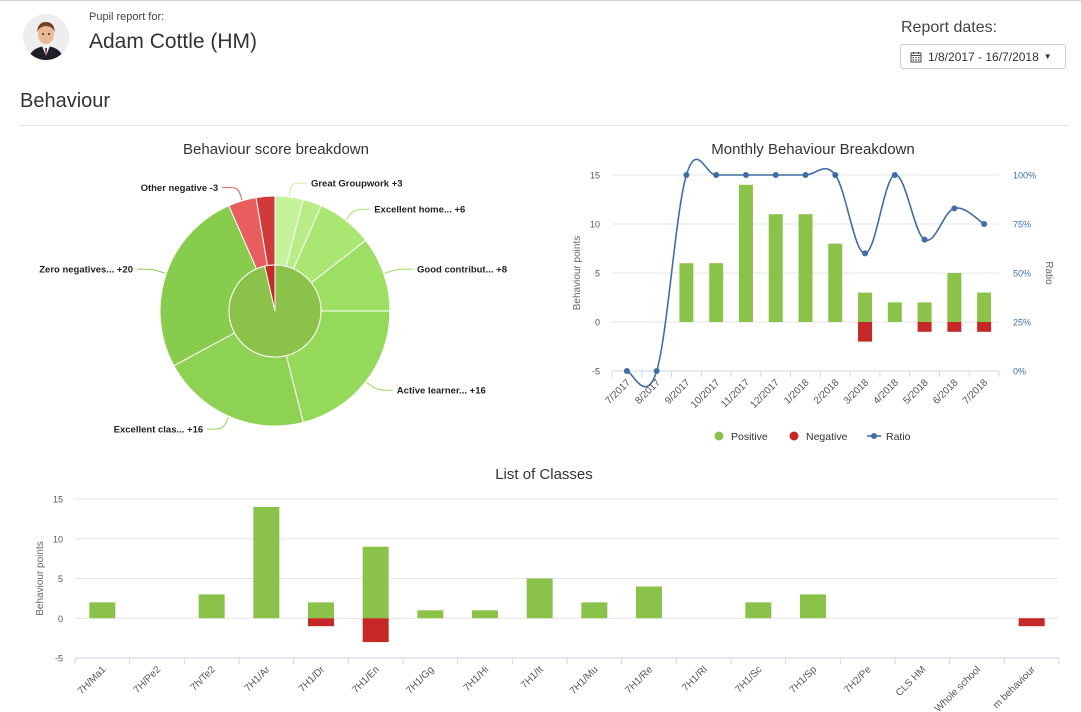 Image resolution: width=1081 pixels, height=712 pixels. What do you see at coordinates (794, 436) in the screenshot?
I see `legend-negative-marker` at bounding box center [794, 436].